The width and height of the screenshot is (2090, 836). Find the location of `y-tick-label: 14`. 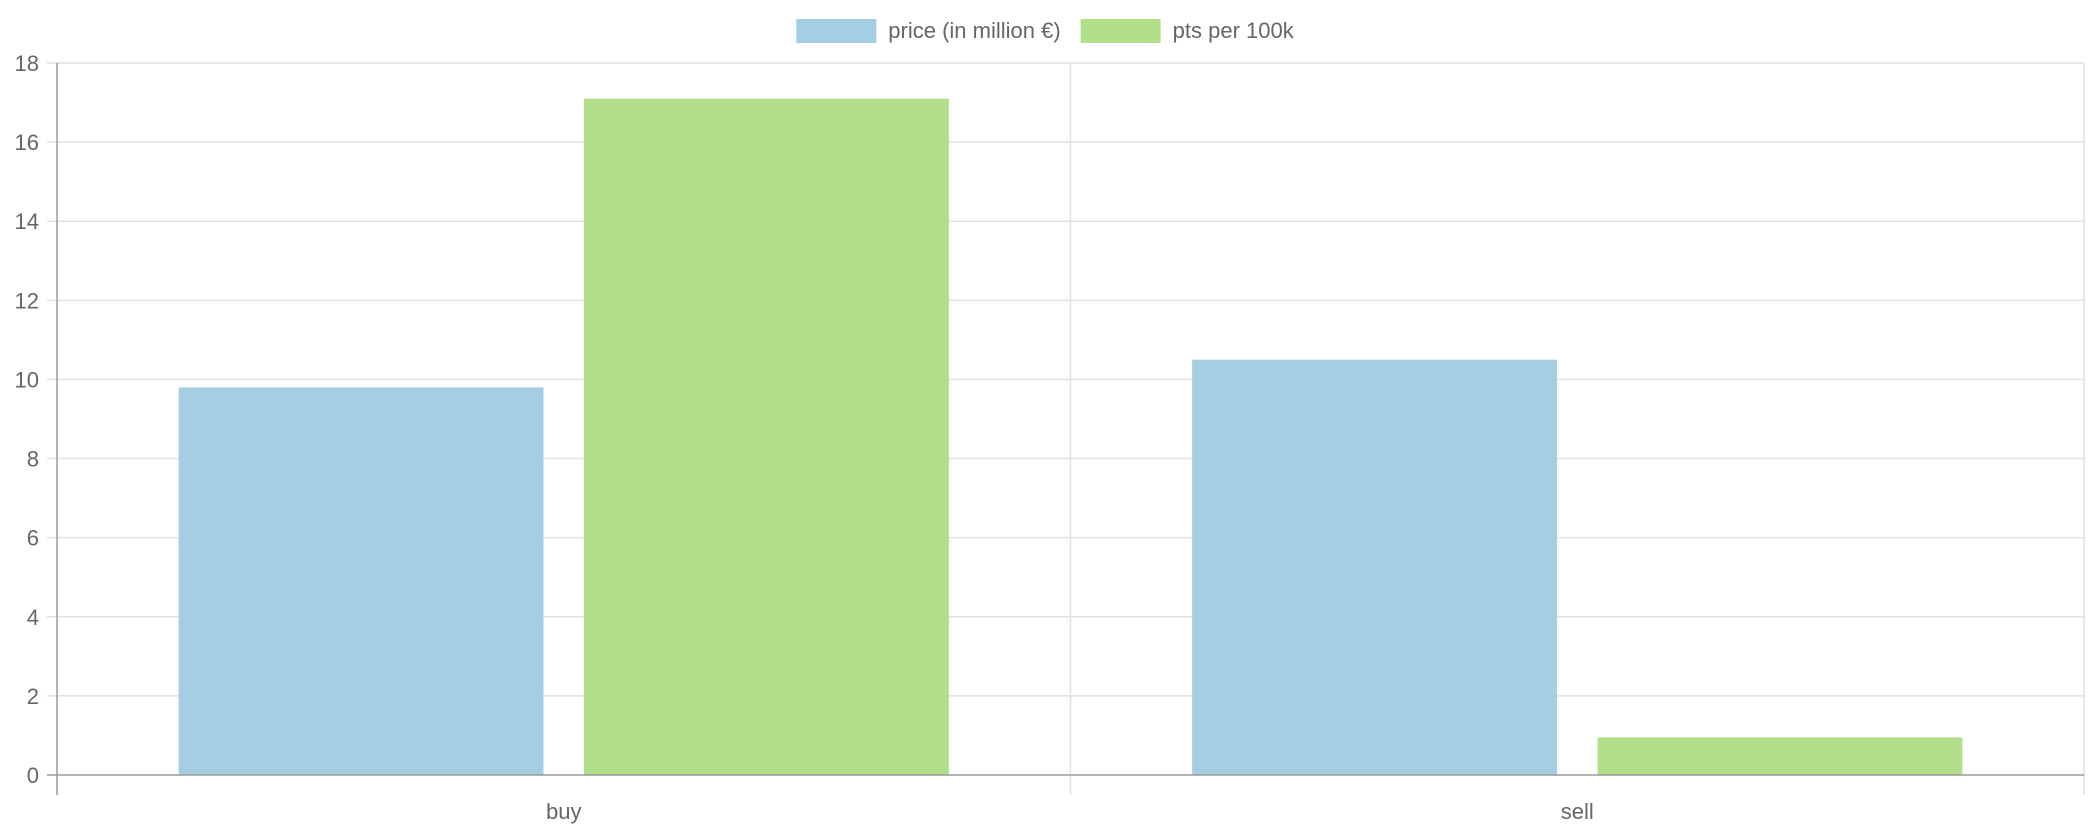

y-tick-label: 14 is located at coordinates (27, 221).